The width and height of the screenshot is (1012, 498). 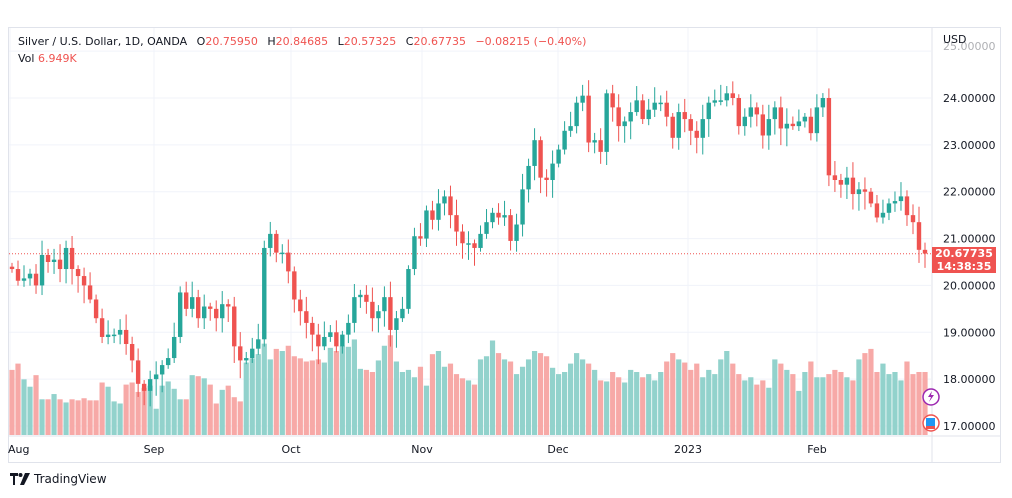 I want to click on close-value: 20.67735, so click(x=439, y=41).